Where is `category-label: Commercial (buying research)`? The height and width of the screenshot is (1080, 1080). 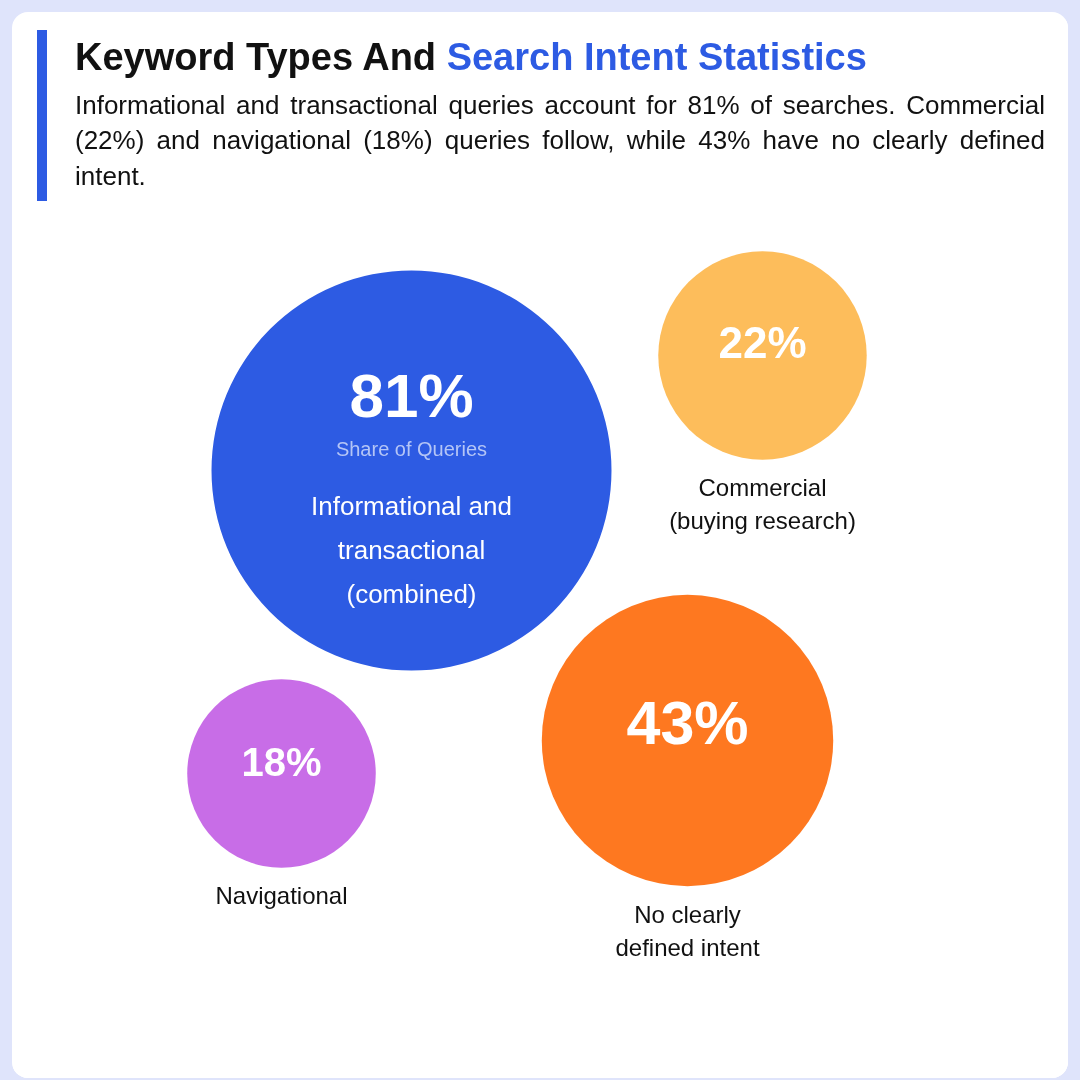 category-label: Commercial (buying research) is located at coordinates (762, 504).